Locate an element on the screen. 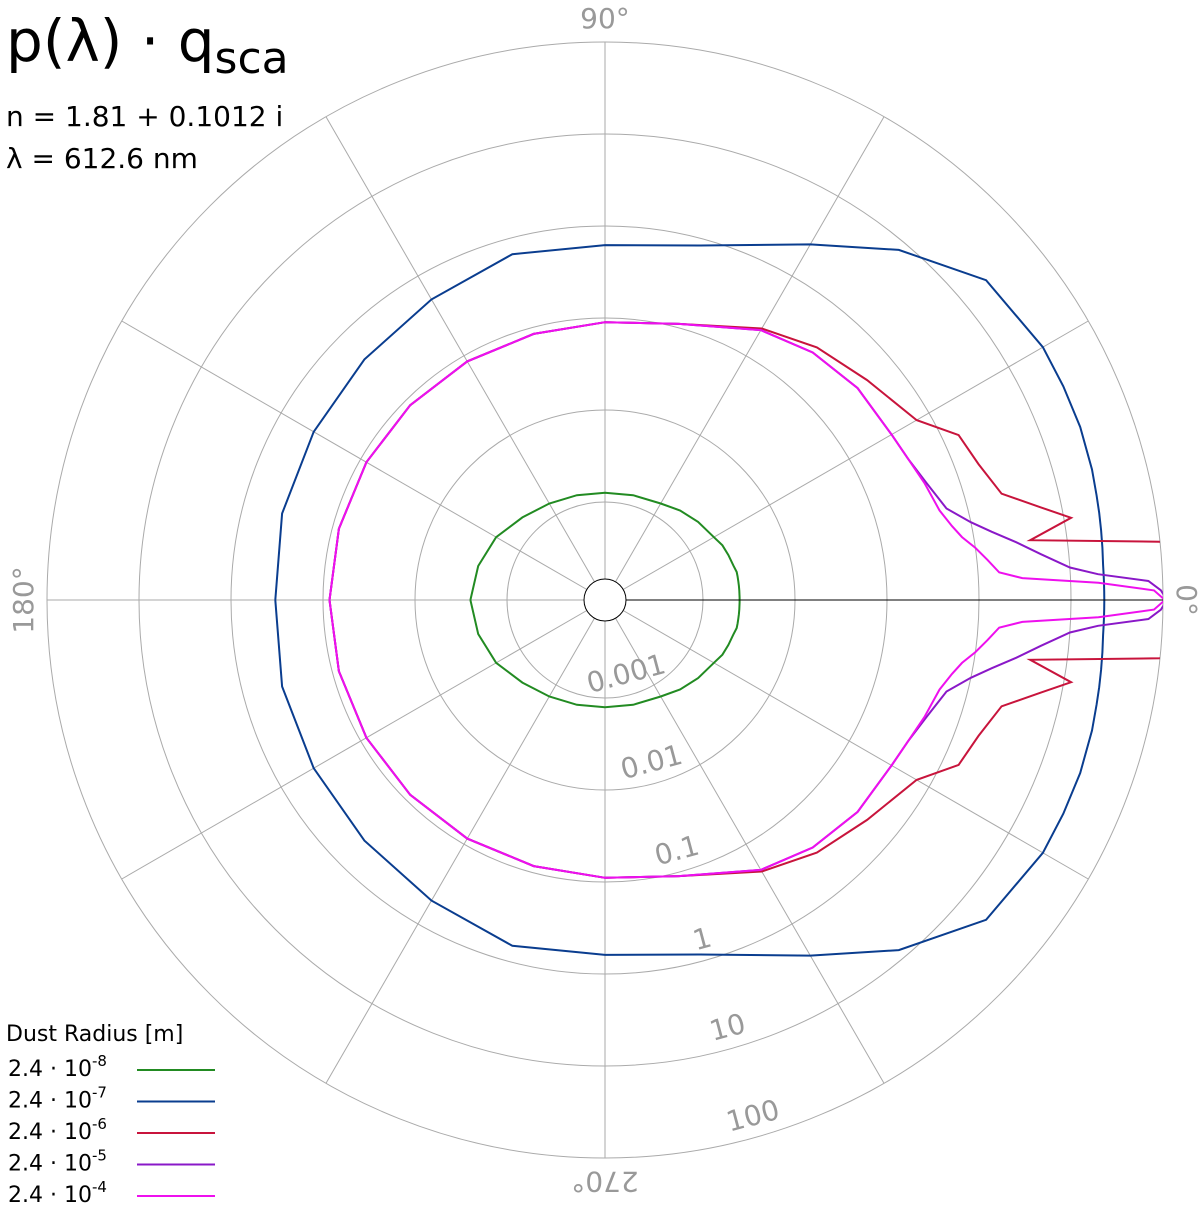 The image size is (1200, 1205). center-hole is located at coordinates (605, 600).